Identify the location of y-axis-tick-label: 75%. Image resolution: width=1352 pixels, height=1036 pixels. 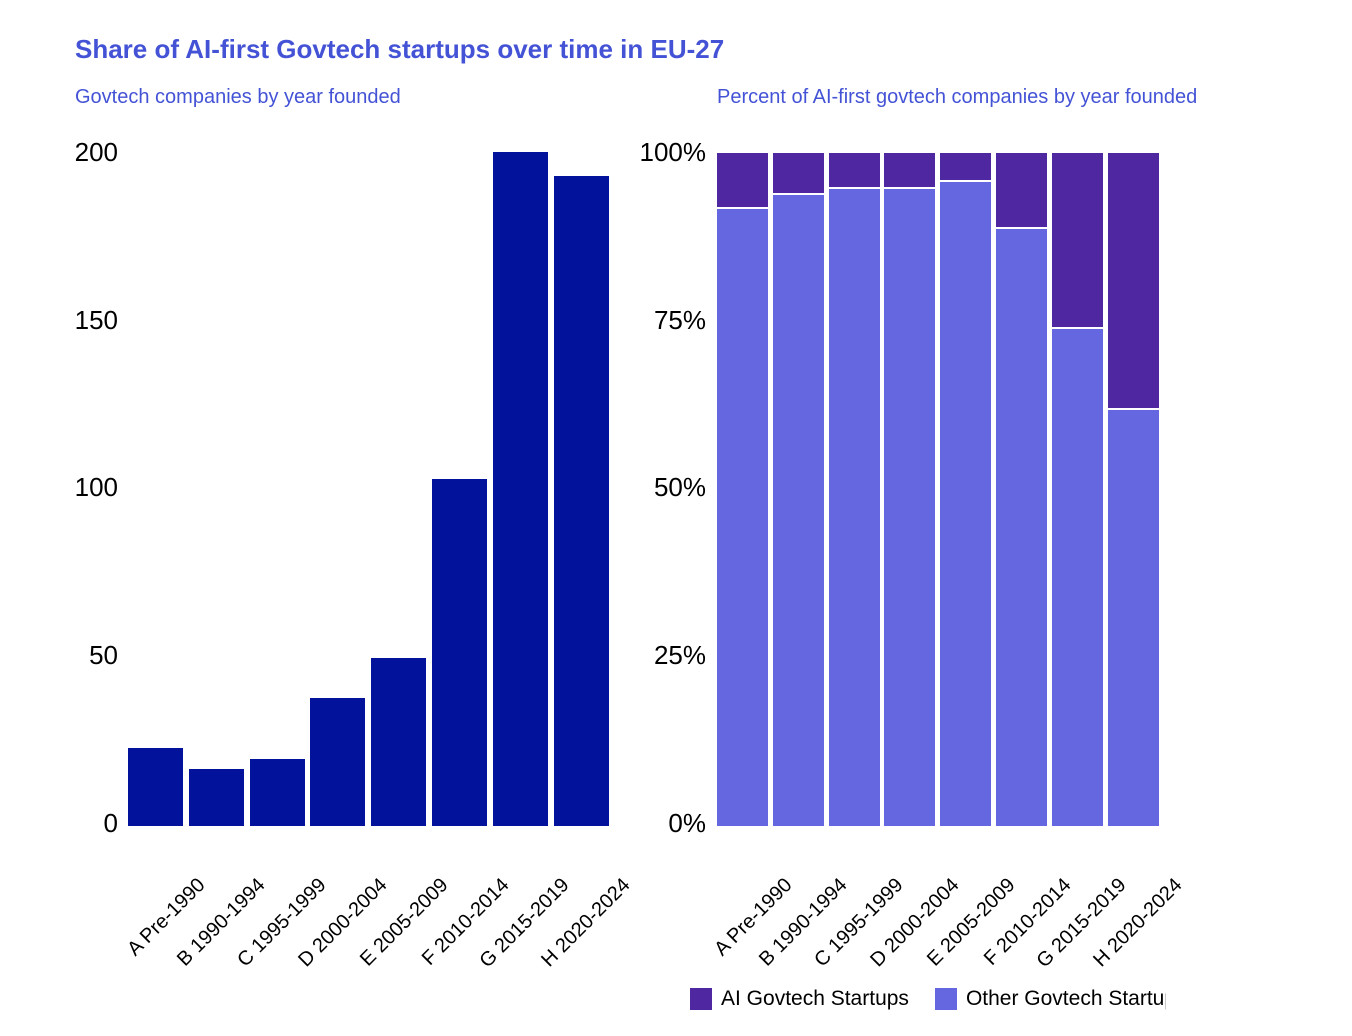
(679, 319).